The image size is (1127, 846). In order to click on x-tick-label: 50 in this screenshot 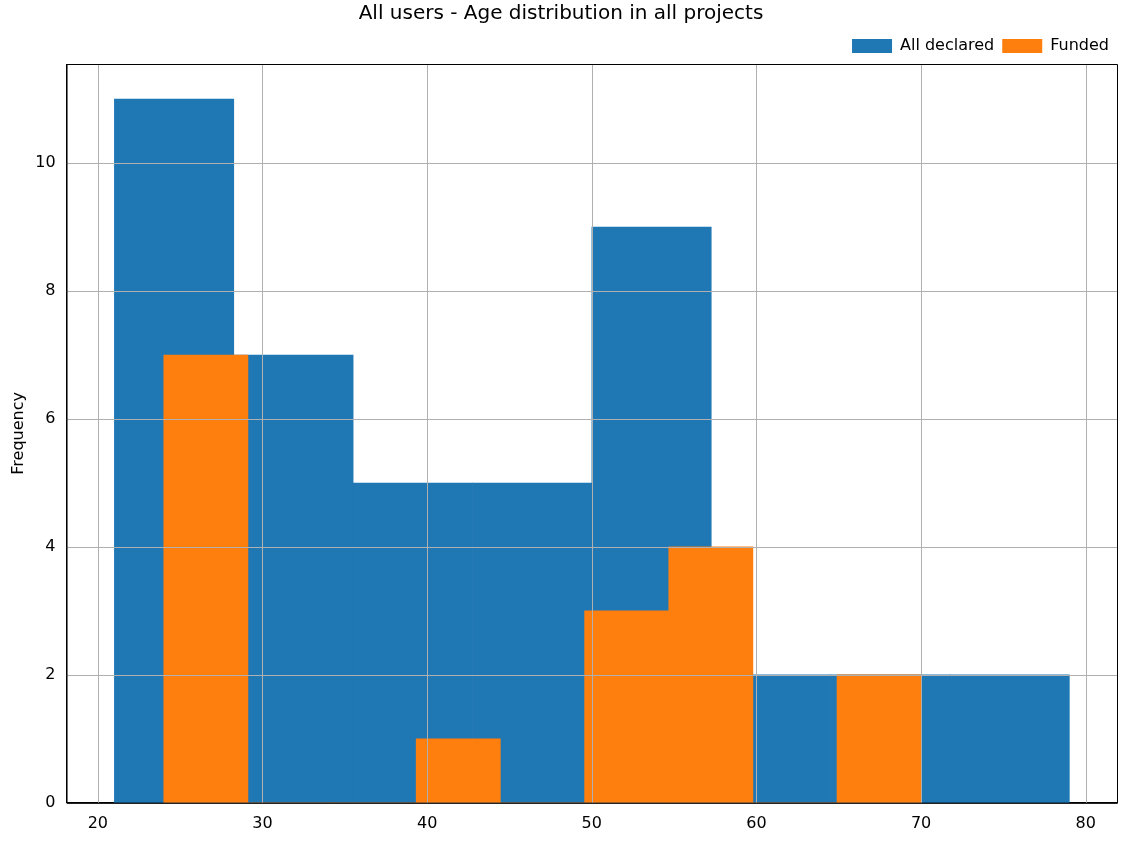, I will do `click(591, 822)`.